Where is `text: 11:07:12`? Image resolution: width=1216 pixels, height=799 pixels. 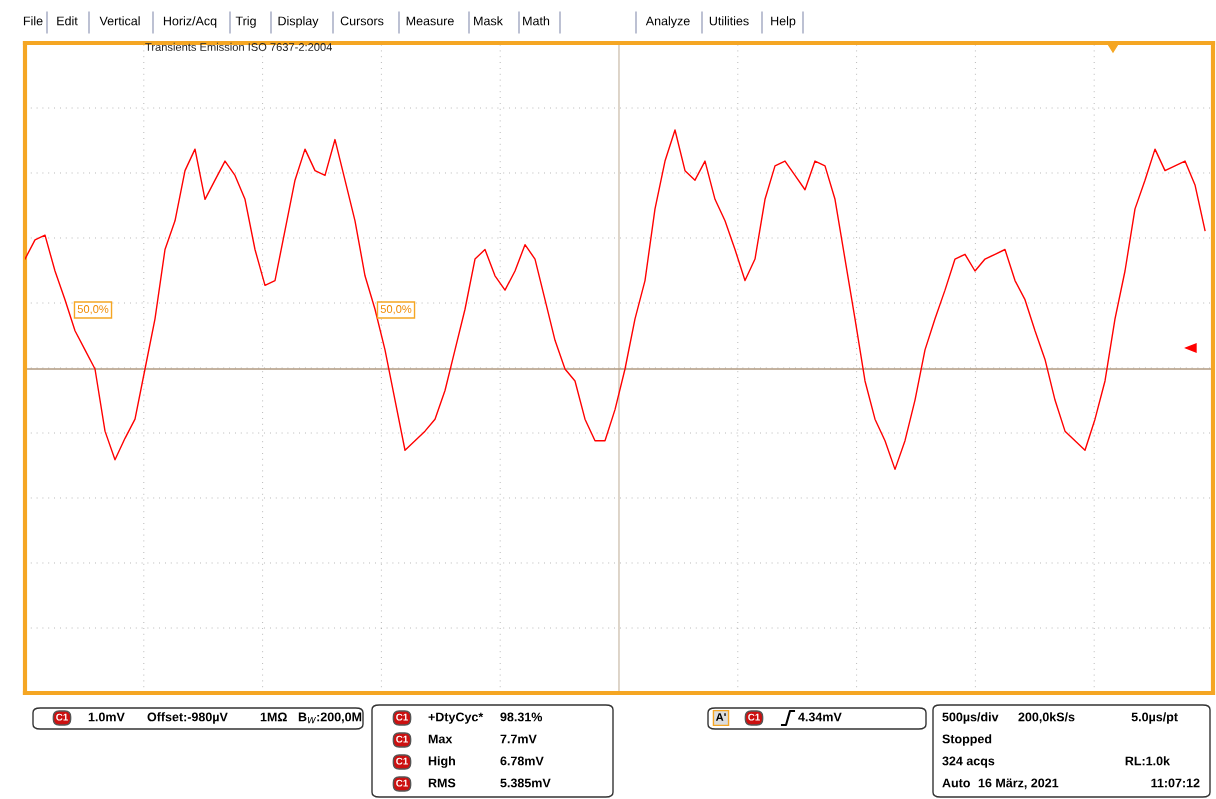
text: 11:07:12 is located at coordinates (1175, 783).